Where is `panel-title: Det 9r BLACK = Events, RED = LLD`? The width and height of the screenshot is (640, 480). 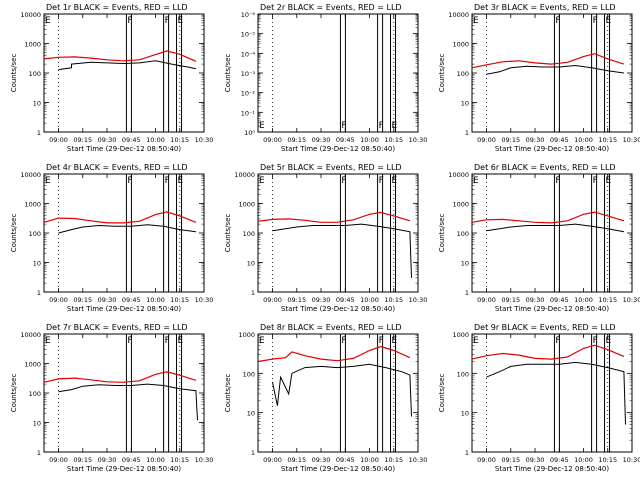 panel-title: Det 9r BLACK = Events, RED = LLD is located at coordinates (545, 327).